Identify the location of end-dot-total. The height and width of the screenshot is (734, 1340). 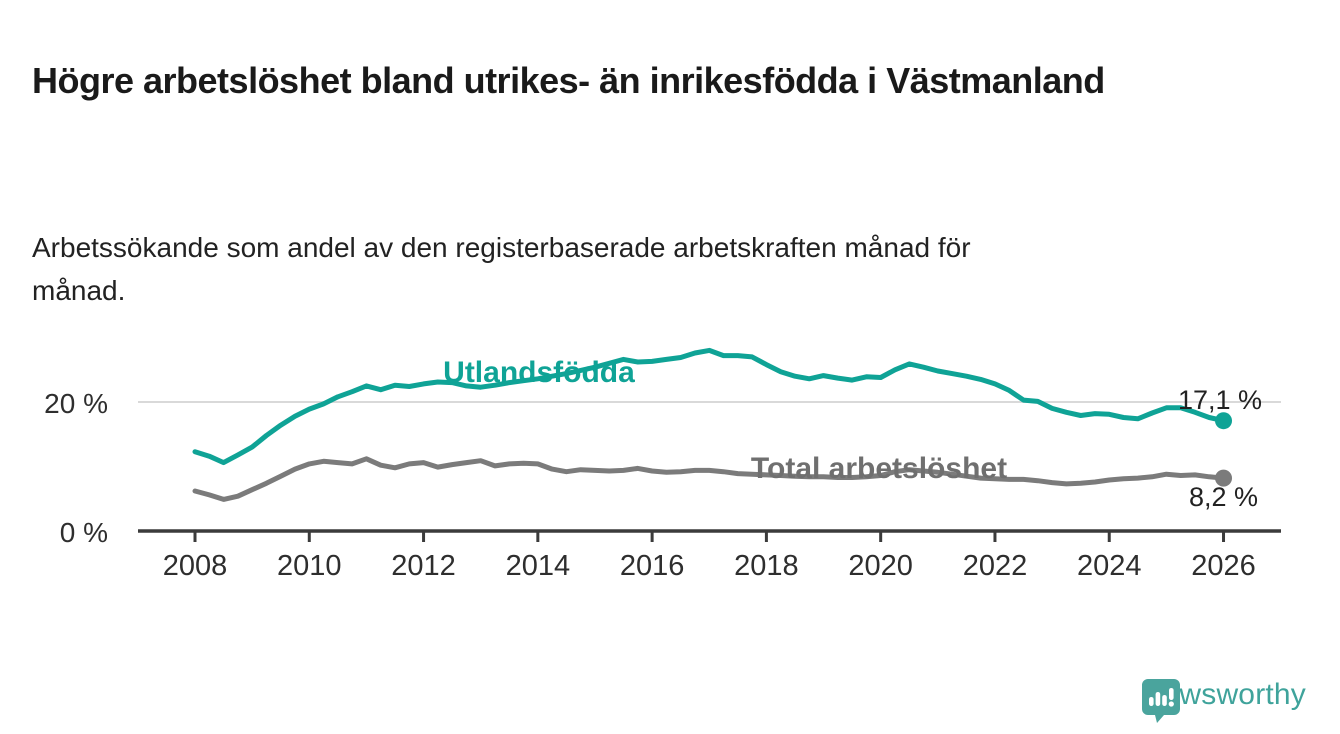
(1224, 478).